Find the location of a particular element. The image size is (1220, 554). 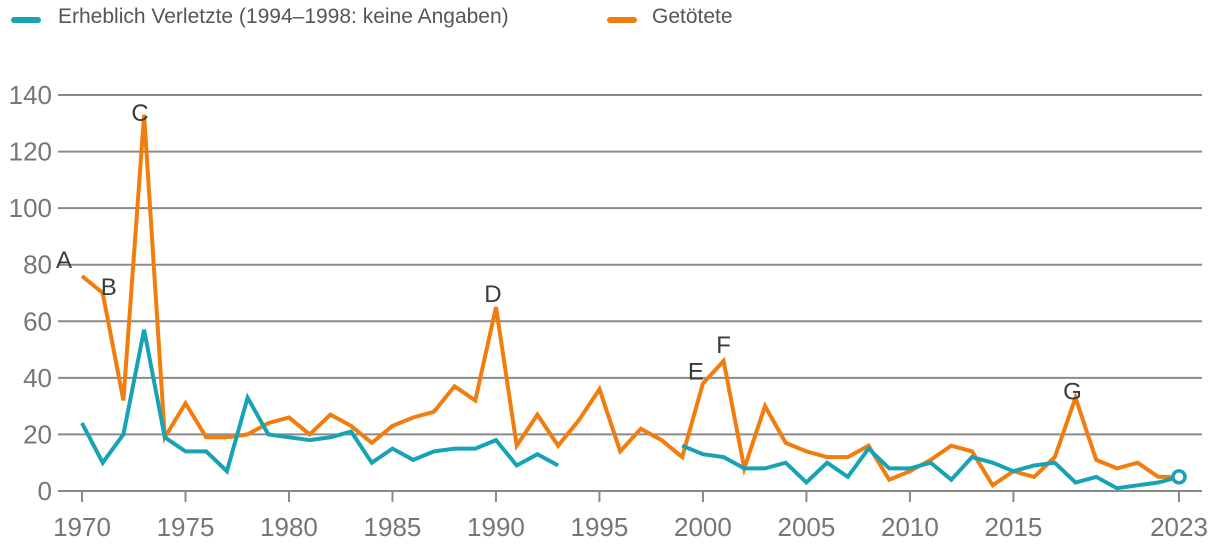

x-axis-label-2010: 2010 is located at coordinates (910, 527).